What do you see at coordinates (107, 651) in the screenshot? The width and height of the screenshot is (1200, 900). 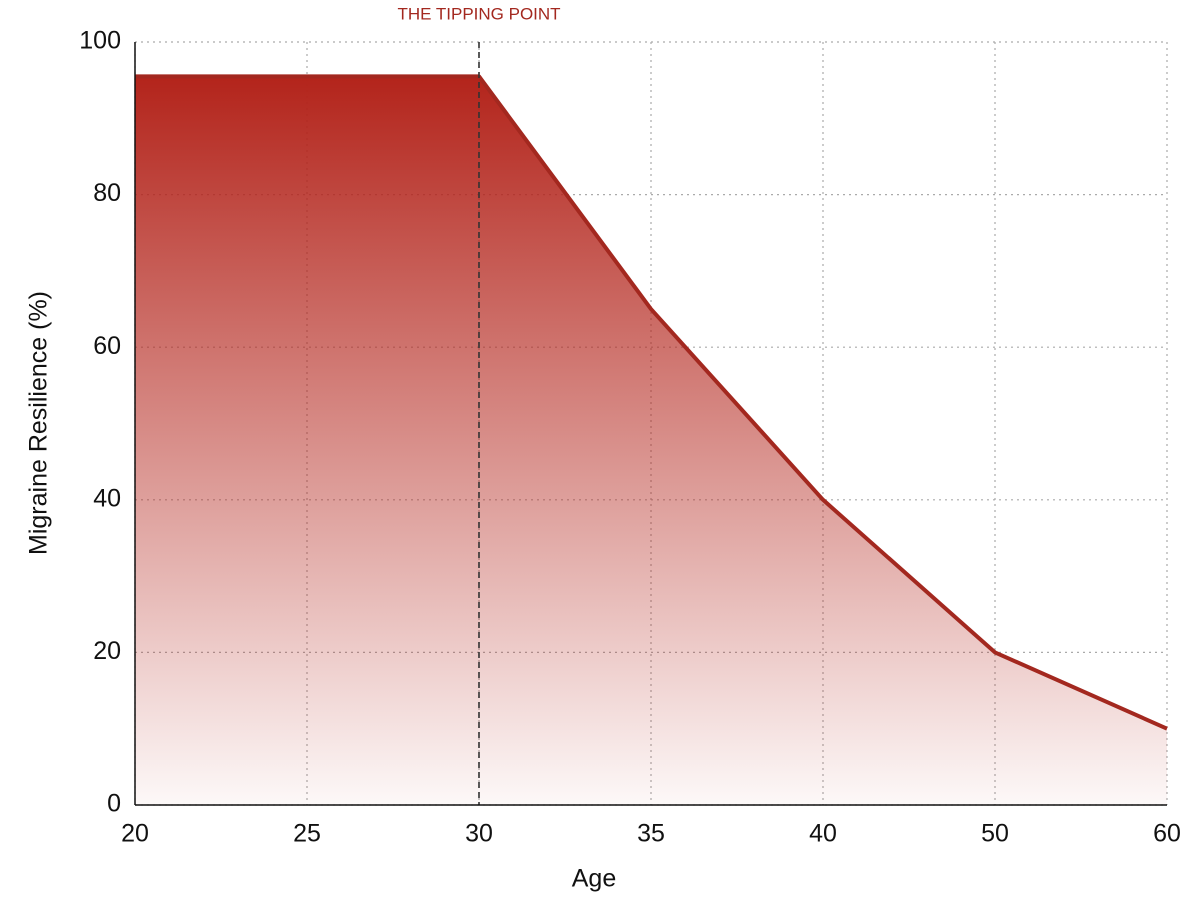 I see `y-tick-label: 20` at bounding box center [107, 651].